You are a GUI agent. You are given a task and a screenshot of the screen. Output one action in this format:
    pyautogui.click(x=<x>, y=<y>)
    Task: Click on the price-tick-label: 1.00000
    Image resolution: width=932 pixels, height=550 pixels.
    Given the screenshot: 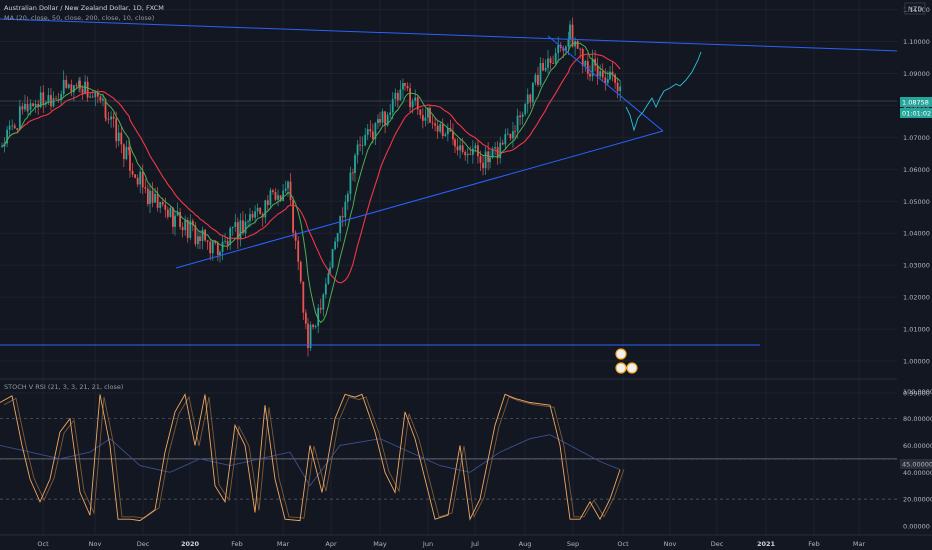 What is the action you would take?
    pyautogui.click(x=916, y=362)
    